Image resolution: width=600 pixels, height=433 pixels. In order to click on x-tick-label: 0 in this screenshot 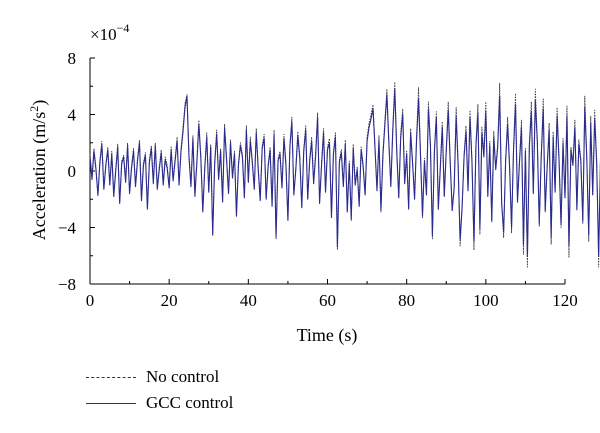, I will do `click(90, 300)`.